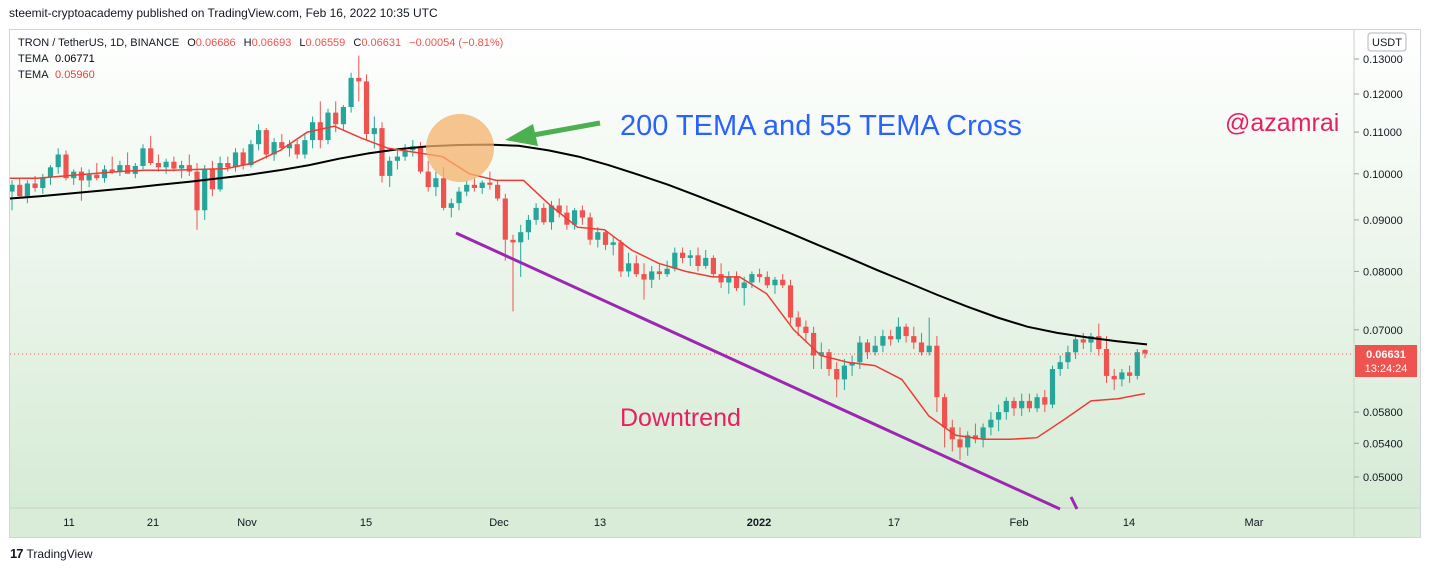  Describe the element at coordinates (248, 43) in the screenshot. I see `legend-high-label: H` at that location.